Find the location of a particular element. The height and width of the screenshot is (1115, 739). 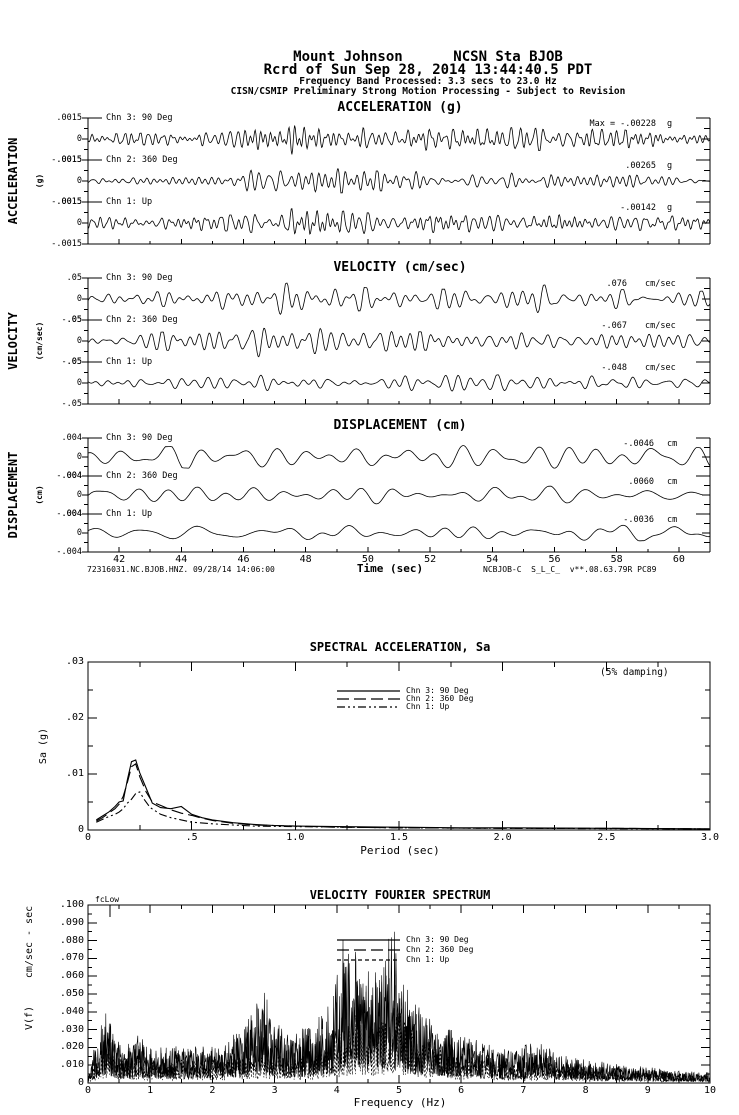

fourier-legend-chn1: Chn 1: Up is located at coordinates (428, 959).